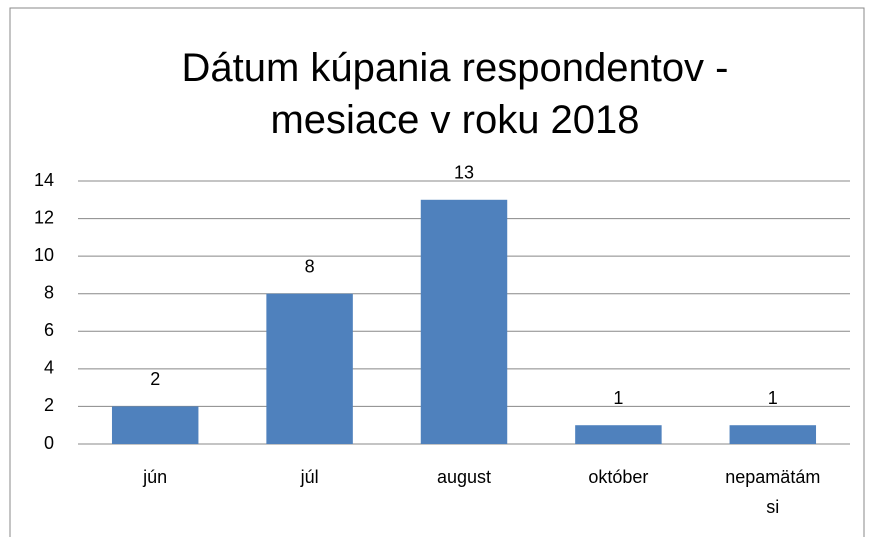 Image resolution: width=870 pixels, height=537 pixels. What do you see at coordinates (618, 477) in the screenshot?
I see `x-tick-label: október` at bounding box center [618, 477].